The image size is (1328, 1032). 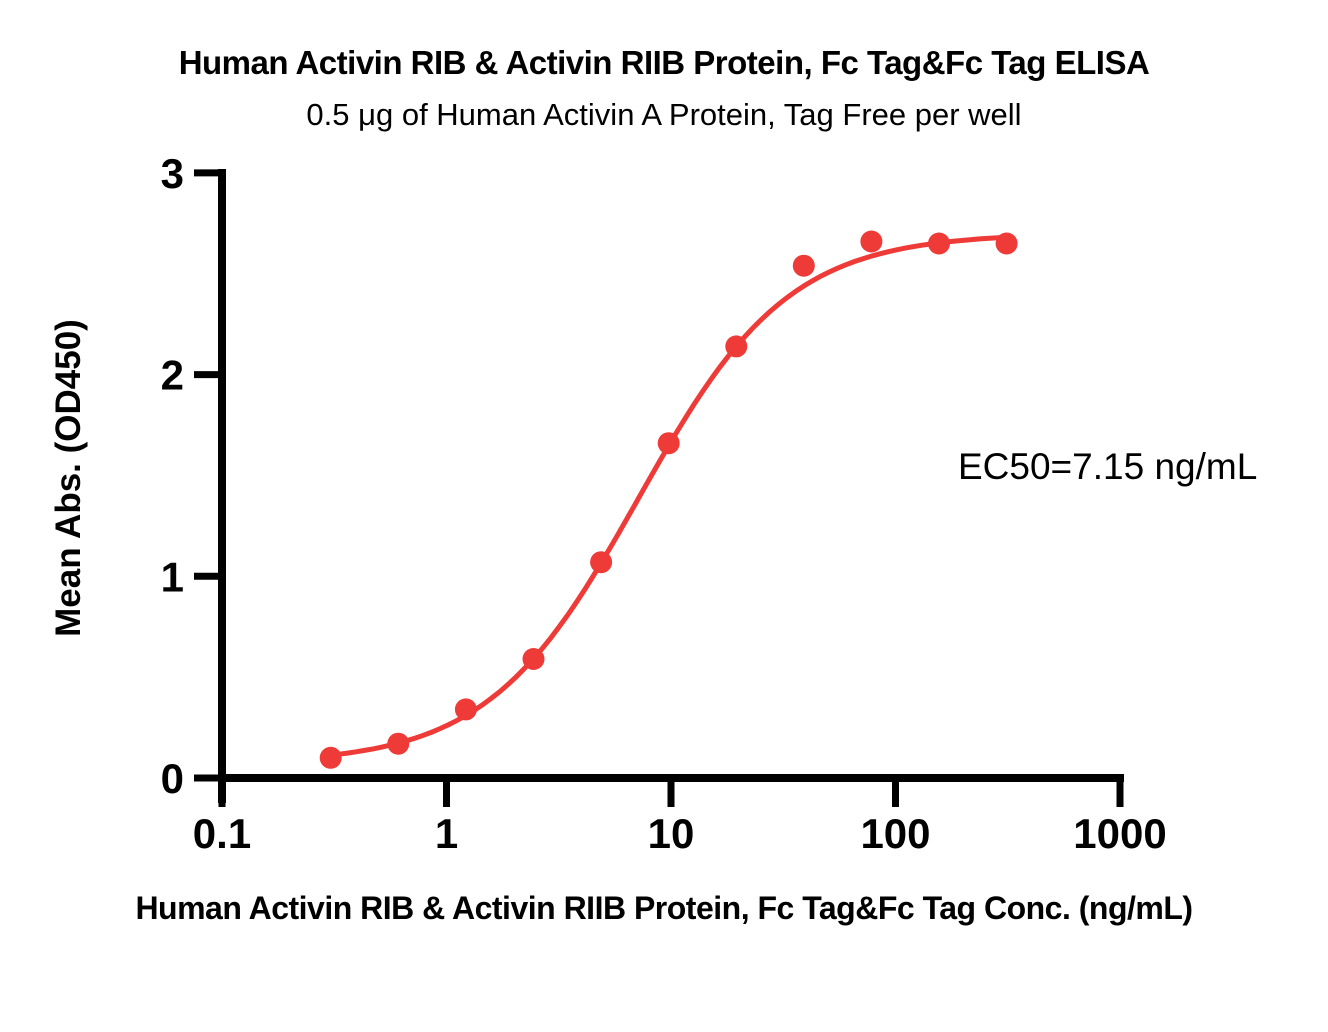 I want to click on y-tick-label: 3, so click(x=172, y=173).